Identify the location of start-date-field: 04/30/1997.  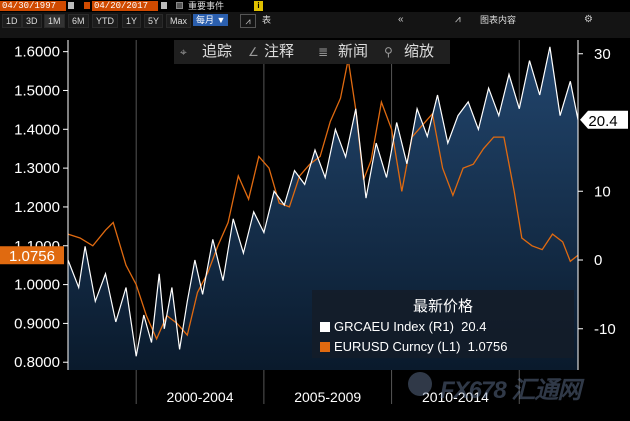
(33, 6).